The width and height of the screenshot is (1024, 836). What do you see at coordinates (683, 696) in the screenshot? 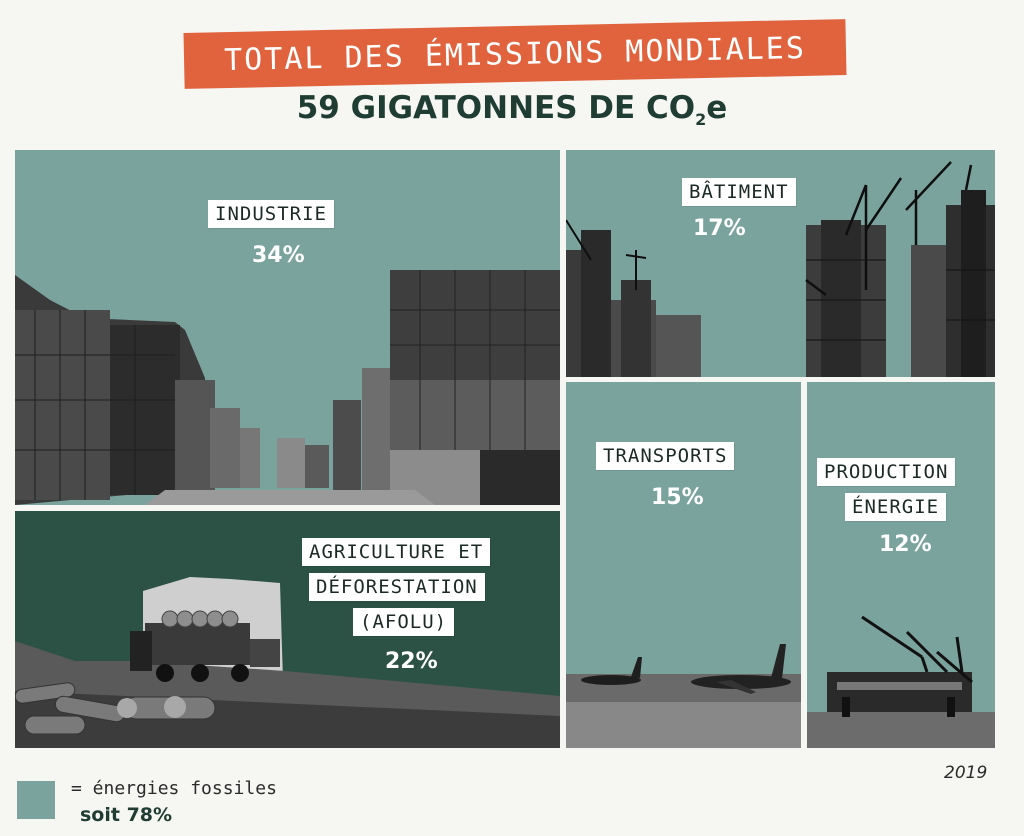
I see `airport-photo` at bounding box center [683, 696].